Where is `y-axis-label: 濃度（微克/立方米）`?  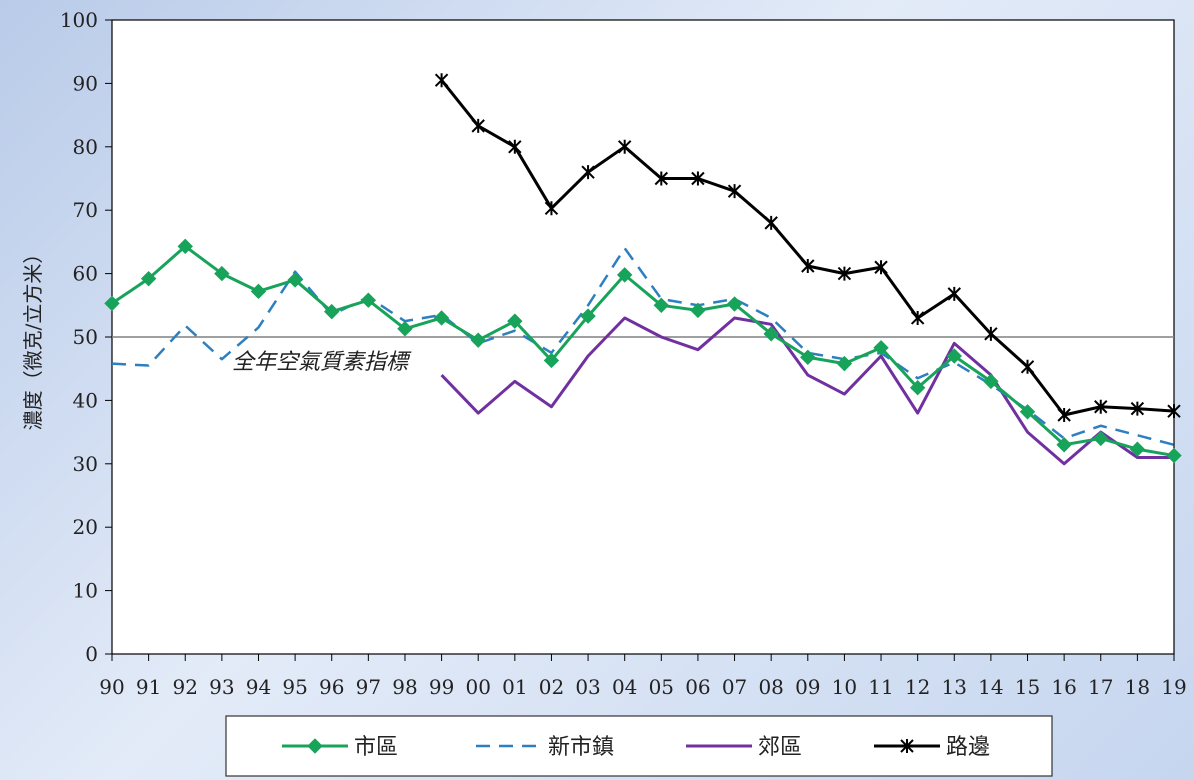
y-axis-label: 濃度（微克/立方米） is located at coordinates (33, 337).